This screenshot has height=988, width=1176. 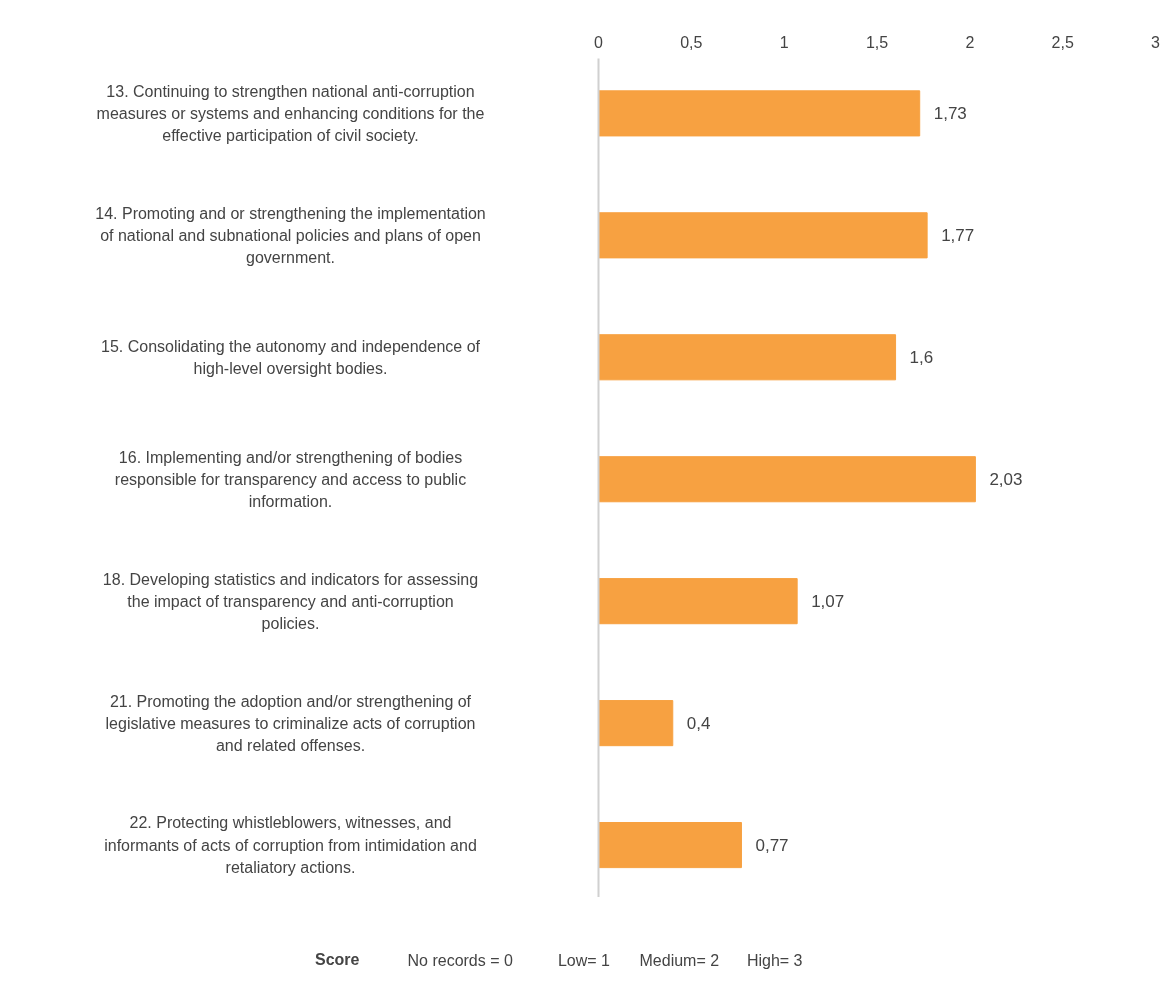 I want to click on y-tick-label: 13. Continuing to strengthen national anti-corruption measures or systems and enhancing conditions for the effective participation of civil society., so click(x=290, y=113).